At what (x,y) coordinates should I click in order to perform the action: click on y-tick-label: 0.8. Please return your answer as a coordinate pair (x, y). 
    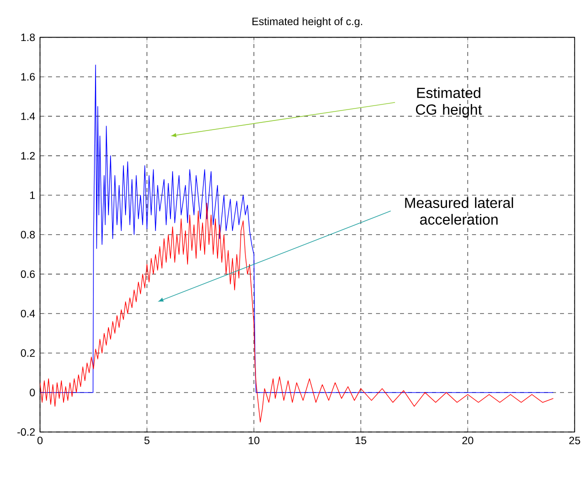
    Looking at the image, I should click on (27, 234).